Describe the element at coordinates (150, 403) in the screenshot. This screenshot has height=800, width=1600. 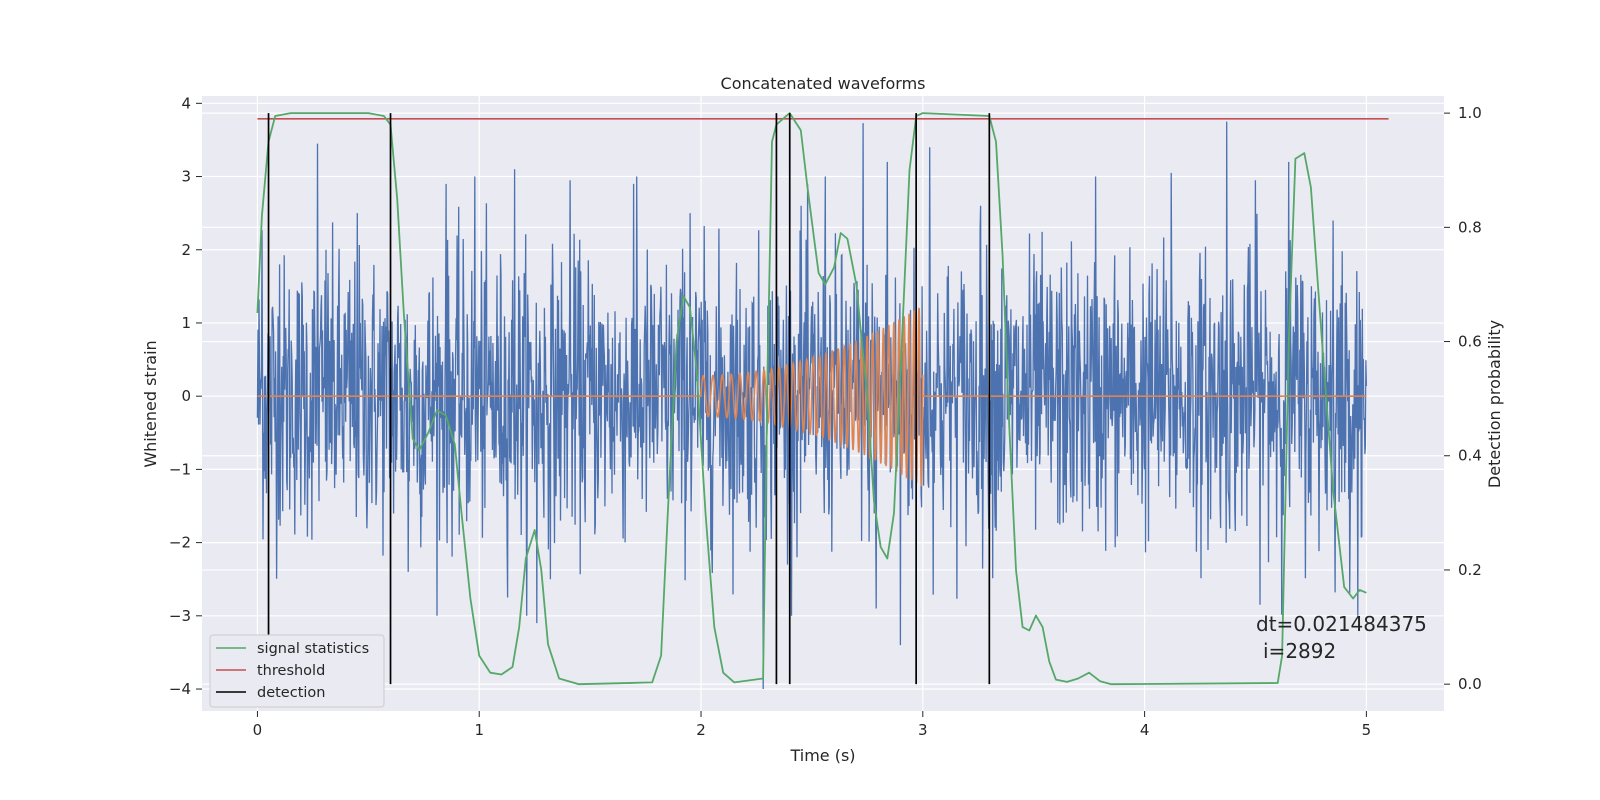
I see `y-axis-label: Whitened strain` at that location.